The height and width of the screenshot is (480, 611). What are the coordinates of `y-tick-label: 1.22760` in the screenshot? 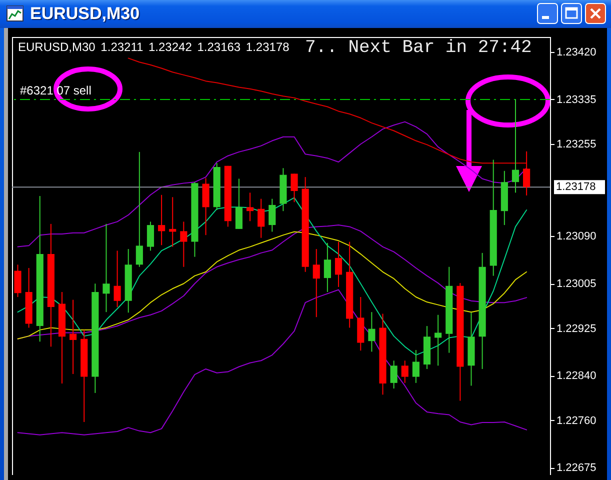 It's located at (576, 420).